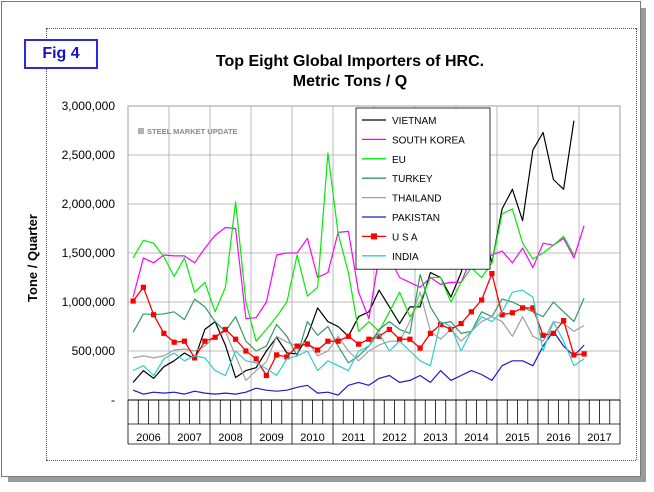 The width and height of the screenshot is (654, 492). What do you see at coordinates (350, 81) in the screenshot?
I see `chart-subtitle: Metric Tons / Q` at bounding box center [350, 81].